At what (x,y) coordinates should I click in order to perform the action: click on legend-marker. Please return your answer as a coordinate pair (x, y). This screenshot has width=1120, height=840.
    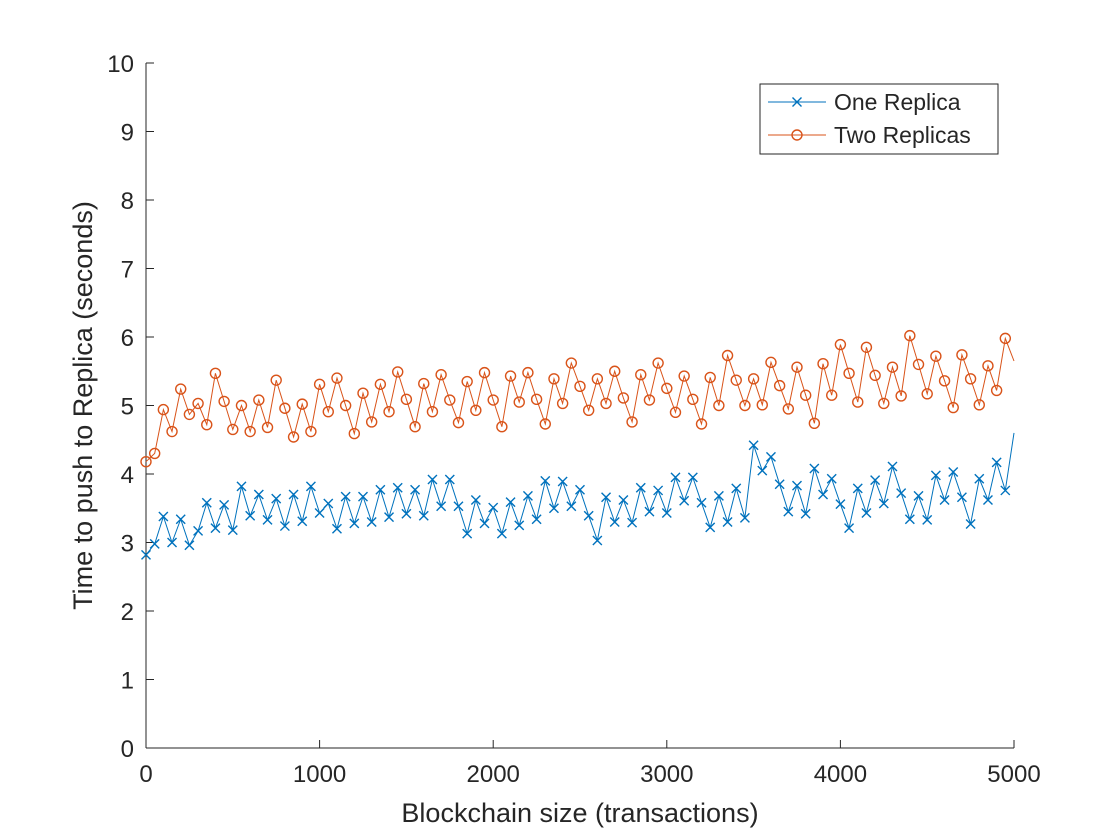
    Looking at the image, I should click on (797, 135).